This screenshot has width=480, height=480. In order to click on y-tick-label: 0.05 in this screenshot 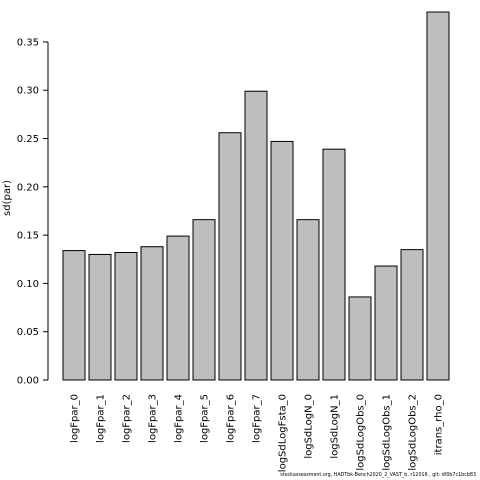, I will do `click(28, 332)`.